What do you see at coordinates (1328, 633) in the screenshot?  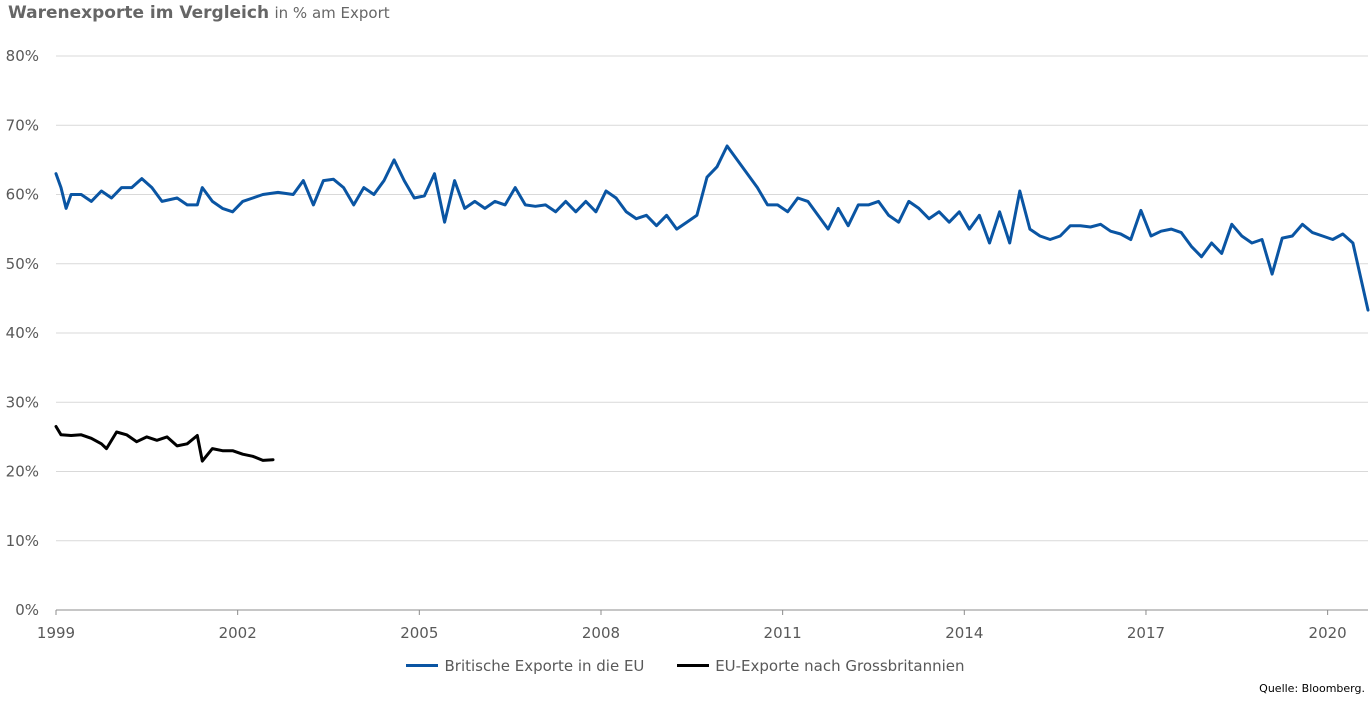 I see `x-tick-label: 2020` at bounding box center [1328, 633].